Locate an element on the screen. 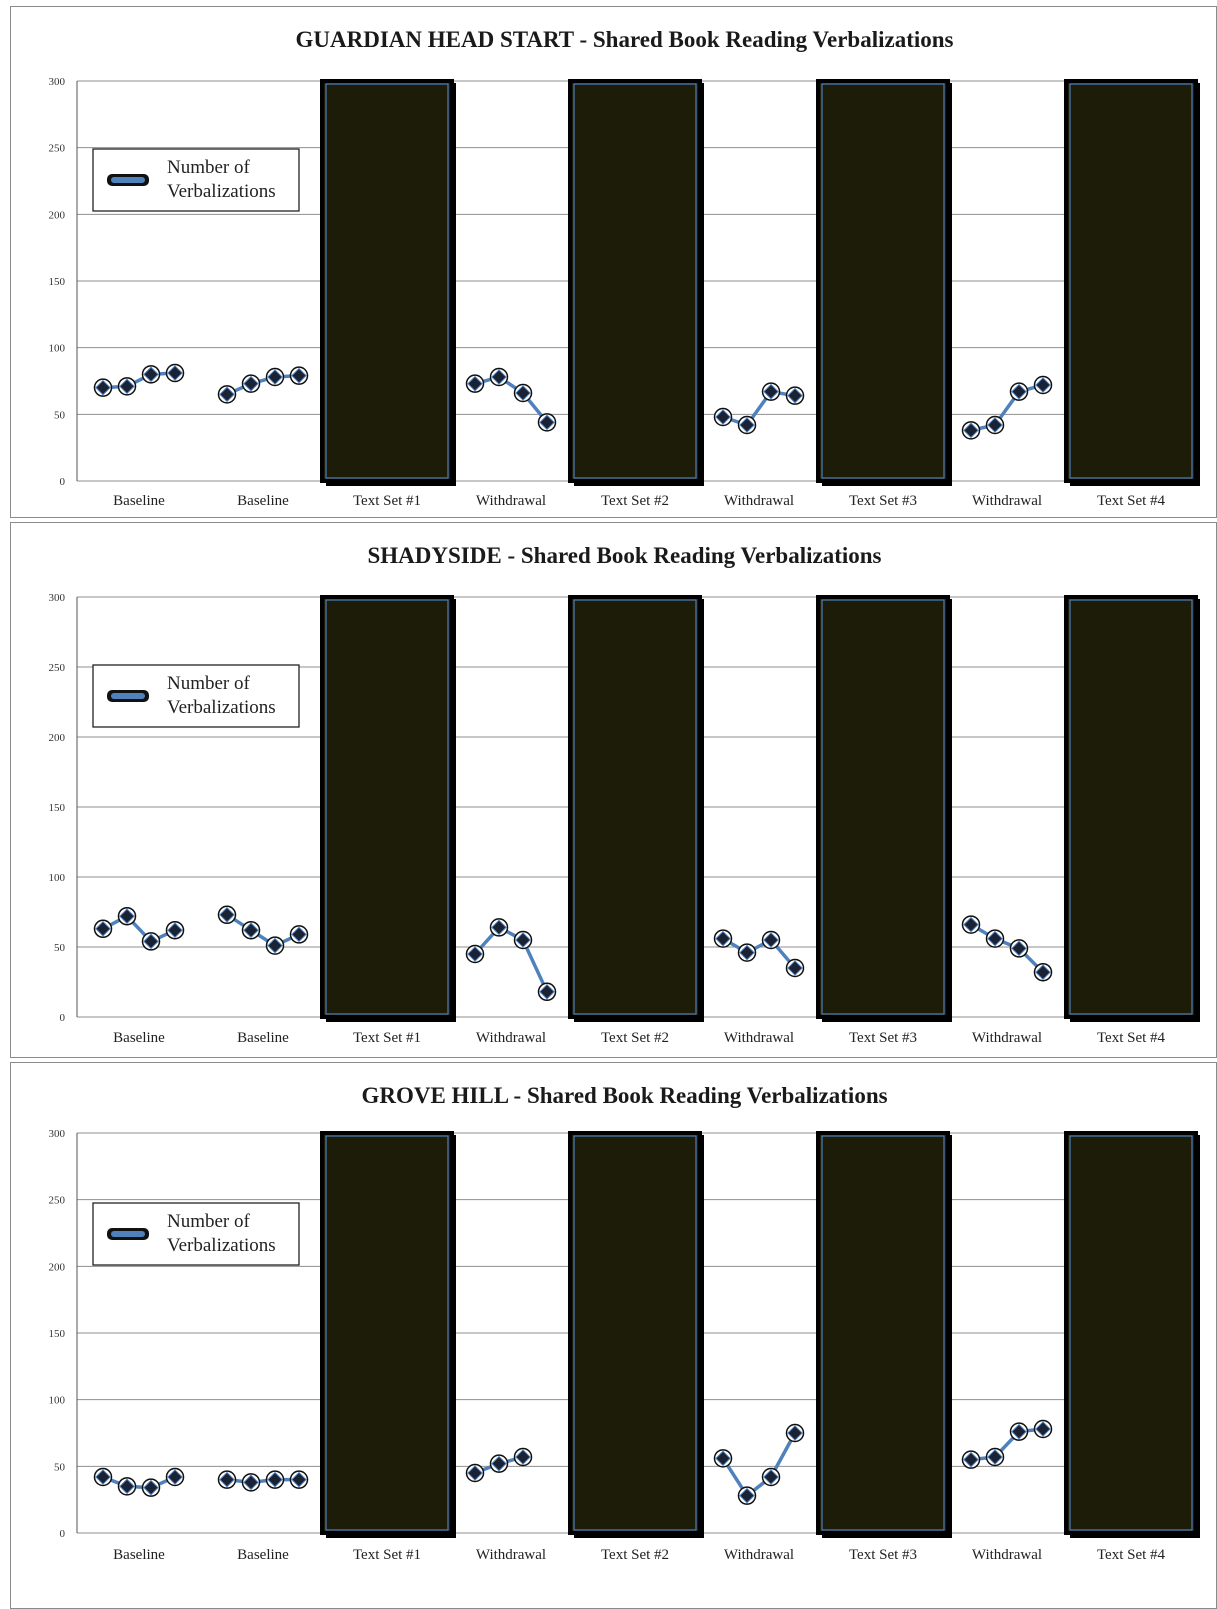 The width and height of the screenshot is (1217, 1609). legend-box is located at coordinates (196, 696).